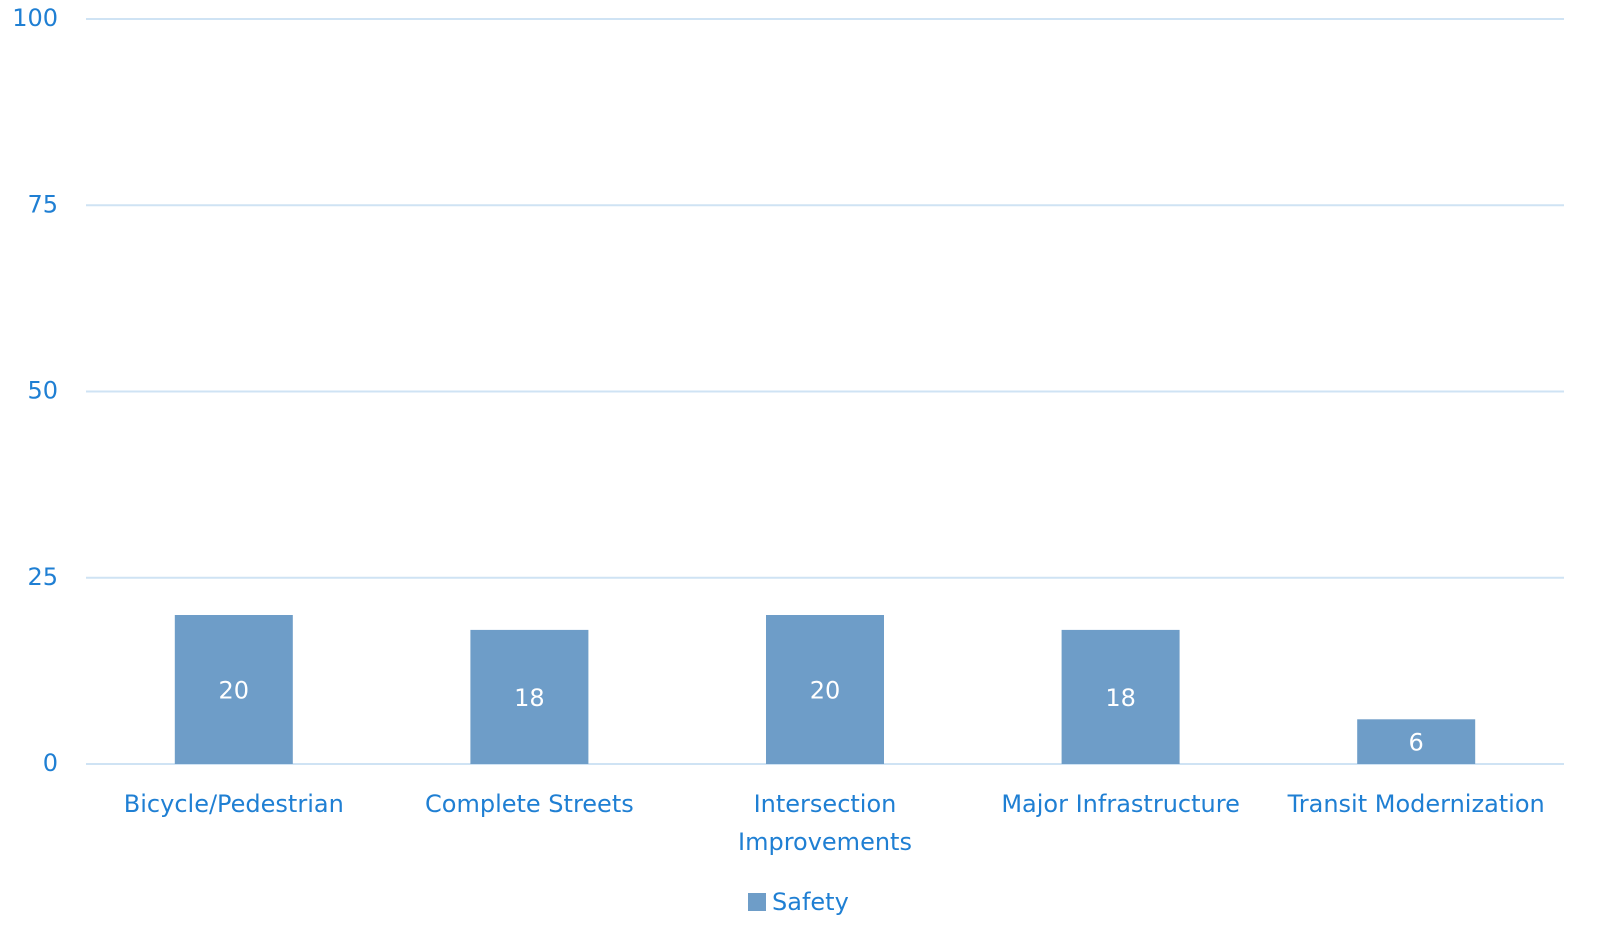 This screenshot has width=1624, height=951. I want to click on legend-swatch, so click(757, 902).